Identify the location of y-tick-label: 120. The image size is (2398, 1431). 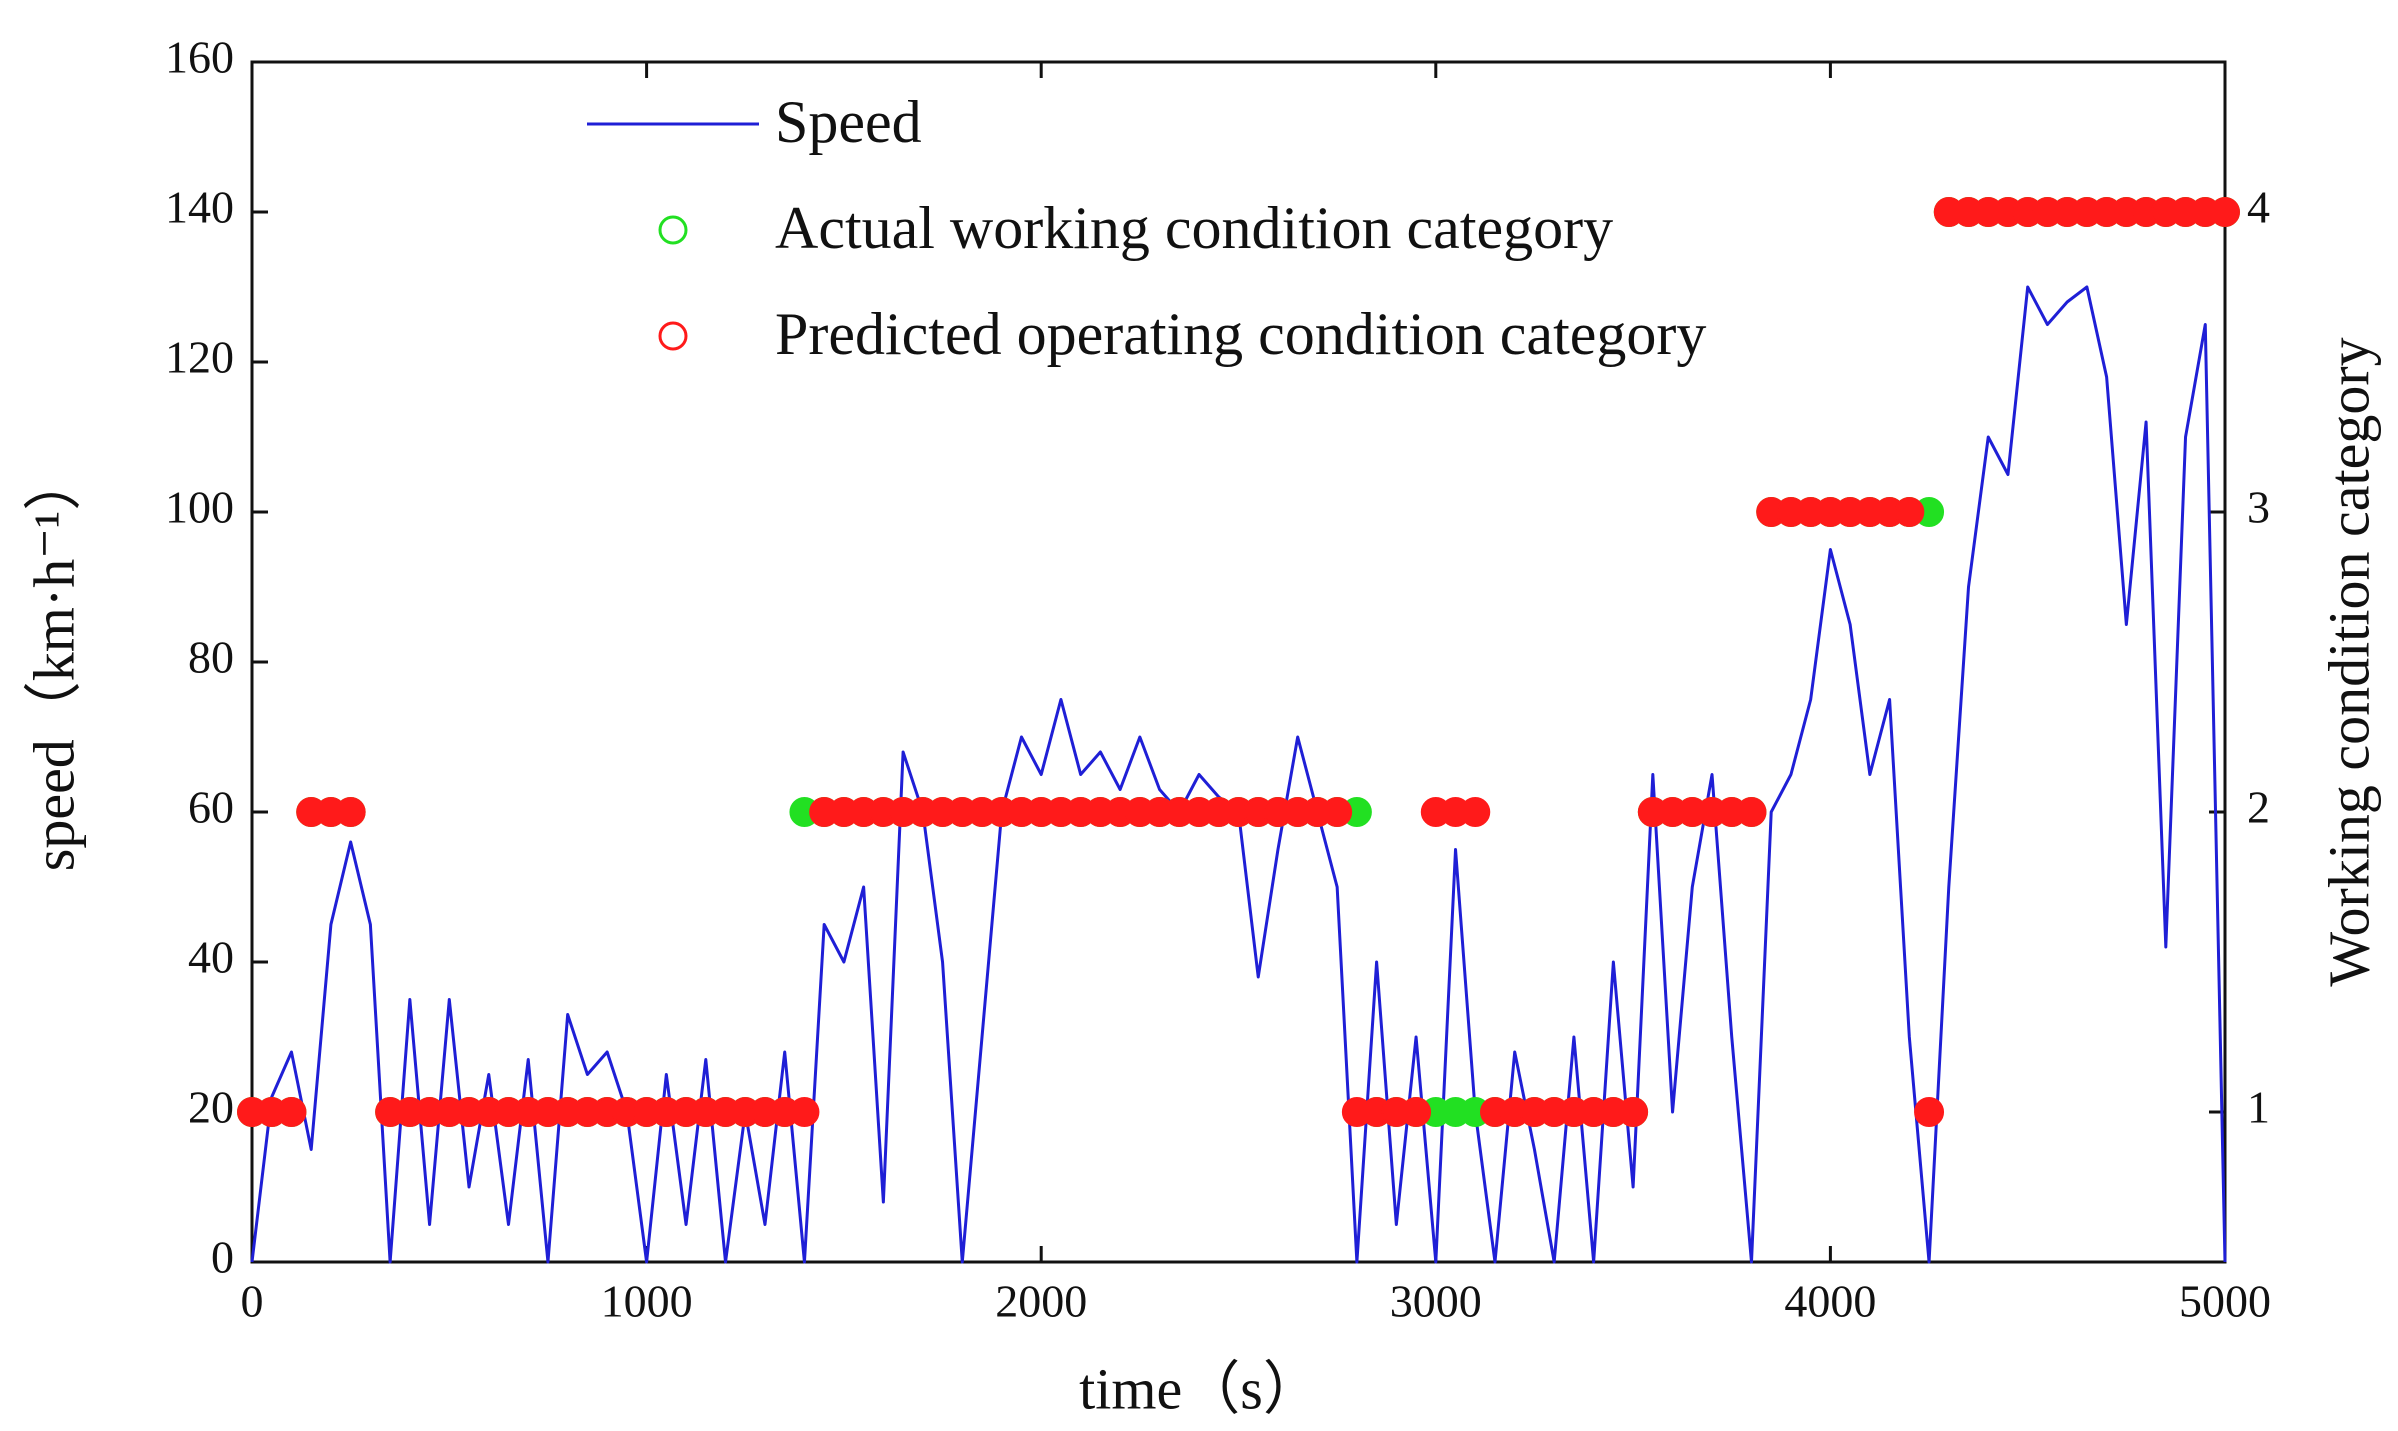
(199, 357).